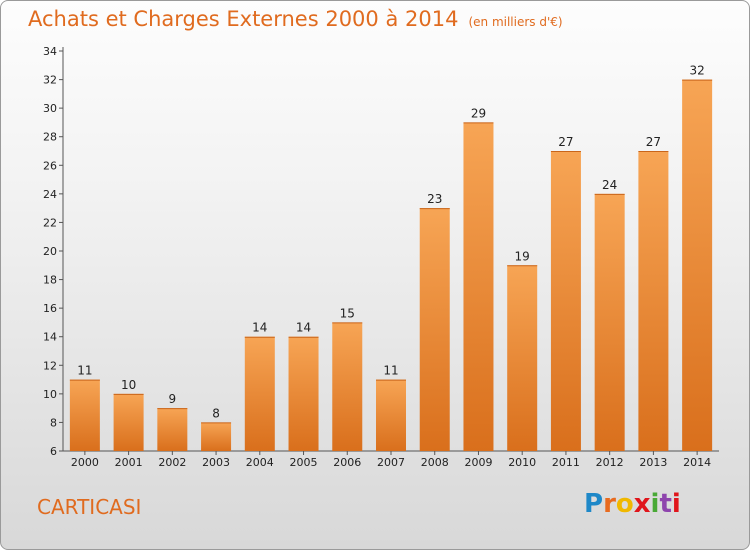 Image resolution: width=750 pixels, height=550 pixels. I want to click on bar-value-label: 24, so click(609, 185).